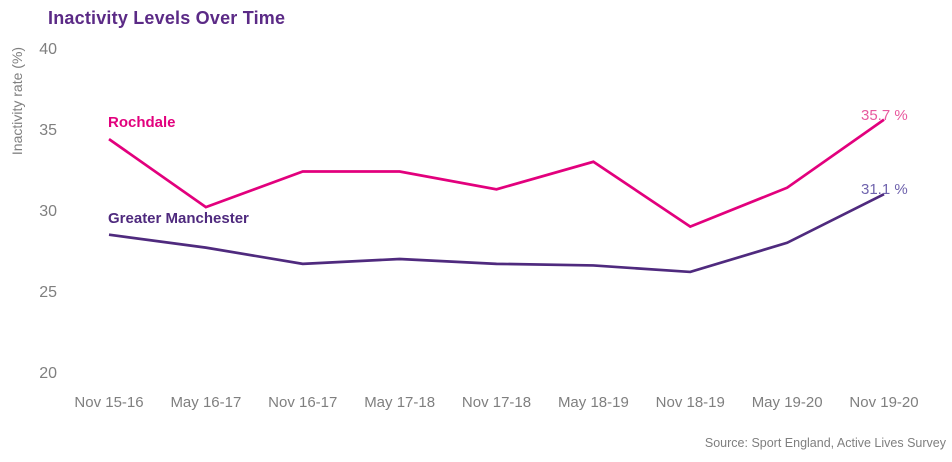 The height and width of the screenshot is (462, 952). What do you see at coordinates (690, 402) in the screenshot?
I see `x-tick-label: Nov 18-19` at bounding box center [690, 402].